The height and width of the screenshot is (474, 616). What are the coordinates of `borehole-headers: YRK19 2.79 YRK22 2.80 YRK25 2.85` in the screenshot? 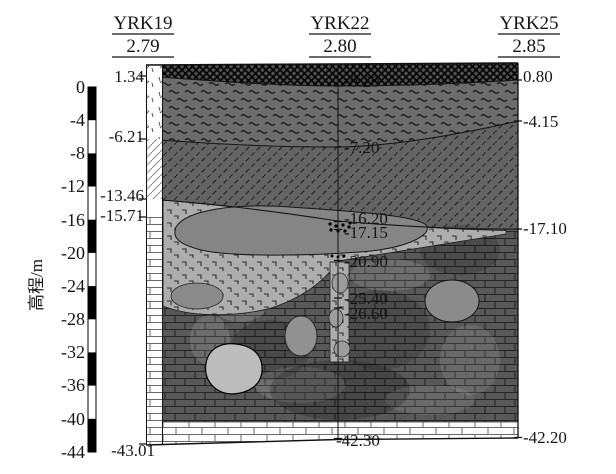 It's located at (336, 35).